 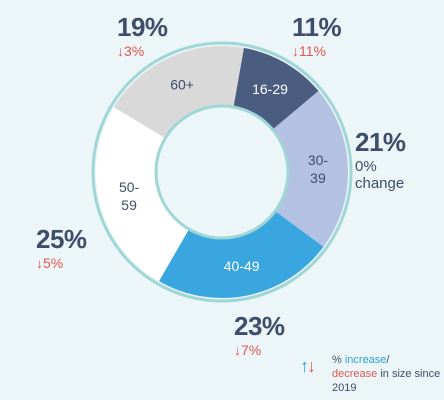 I want to click on legend-slash: /, so click(x=388, y=360).